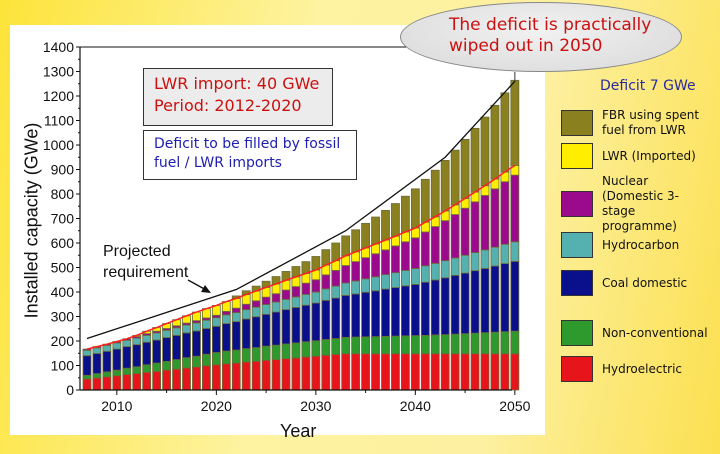 The height and width of the screenshot is (454, 720). Describe the element at coordinates (375, 303) in the screenshot. I see `bar-stack-2036` at that location.